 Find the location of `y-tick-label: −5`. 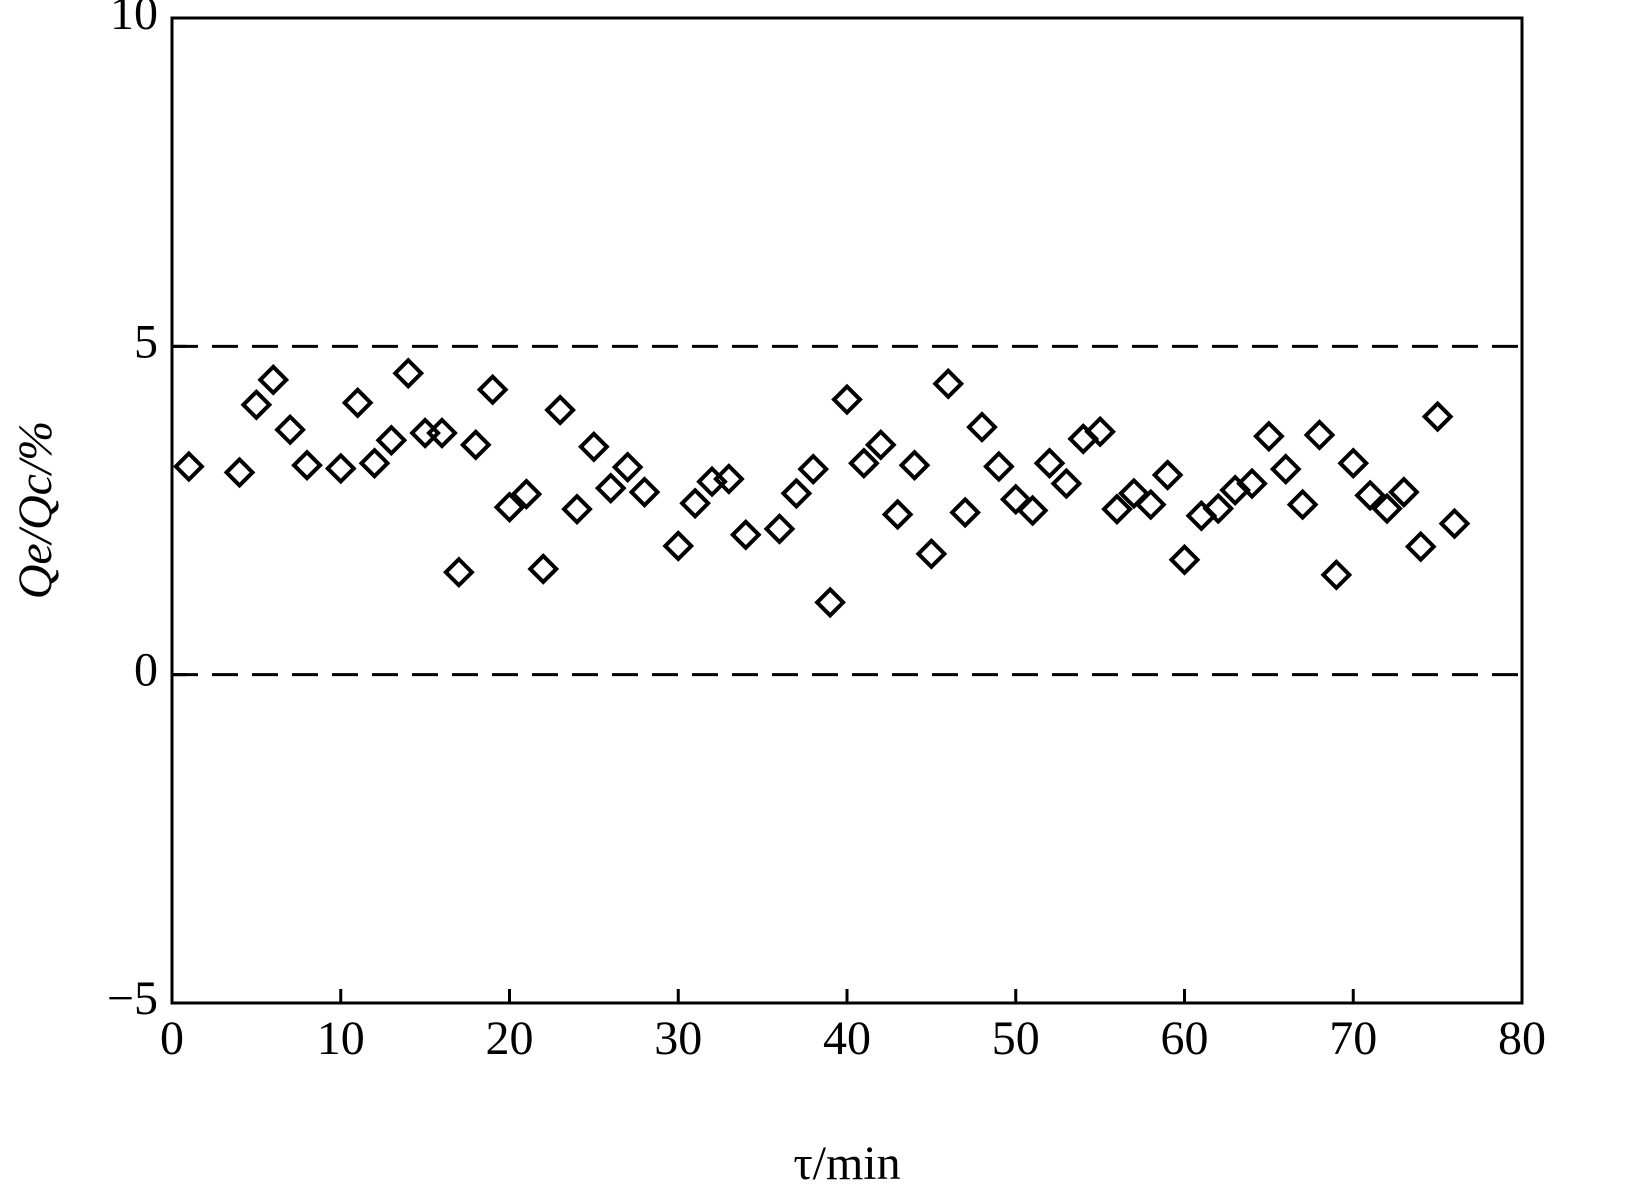

y-tick-label: −5 is located at coordinates (132, 998).